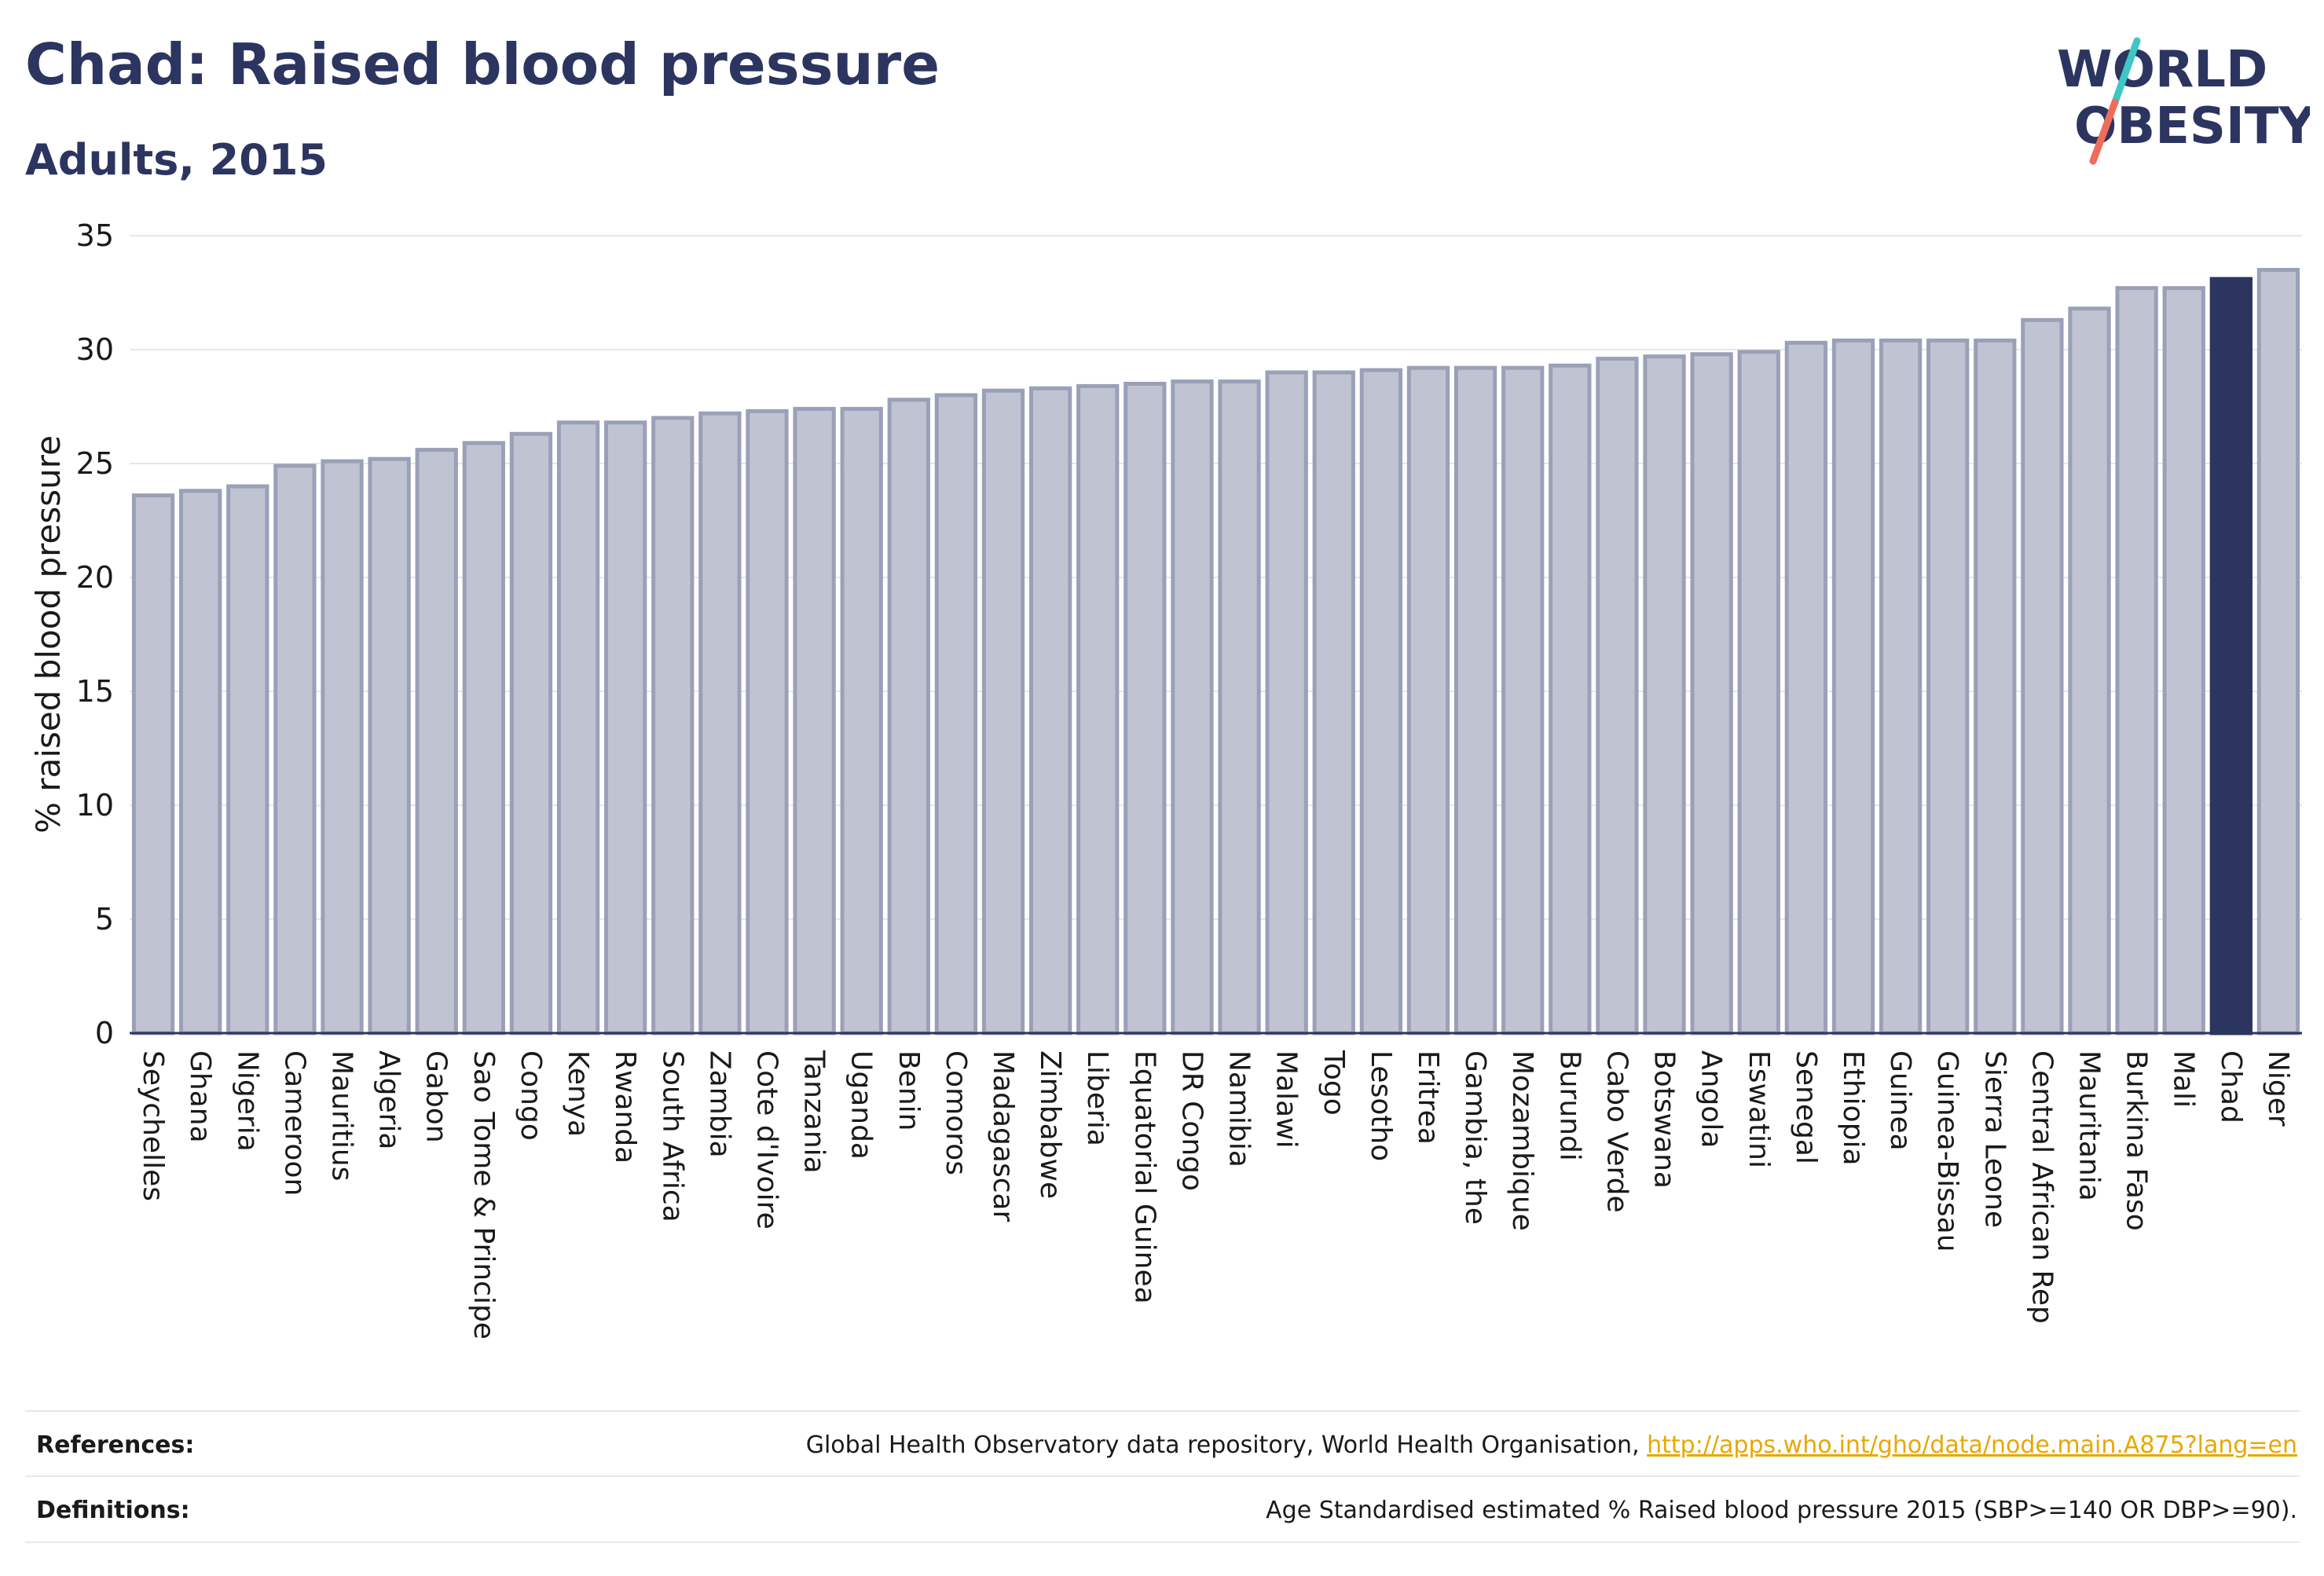  What do you see at coordinates (1664, 1119) in the screenshot?
I see `x-tick-label: Botswana` at bounding box center [1664, 1119].